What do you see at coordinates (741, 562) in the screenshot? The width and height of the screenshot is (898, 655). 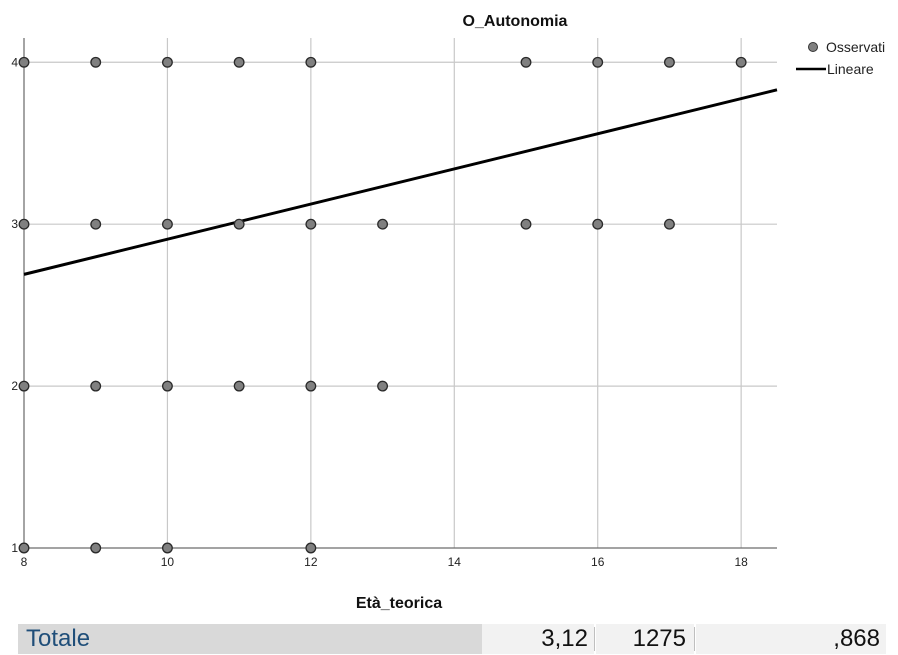 I see `x-tick-label: 18` at bounding box center [741, 562].